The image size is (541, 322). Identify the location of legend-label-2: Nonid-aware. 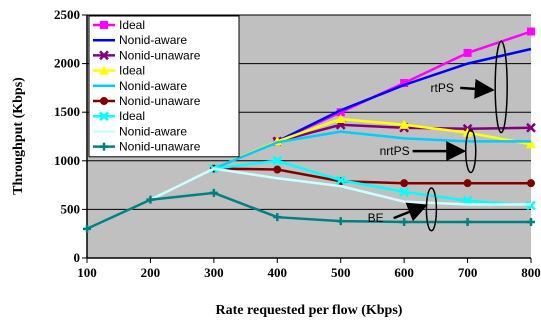
(153, 40).